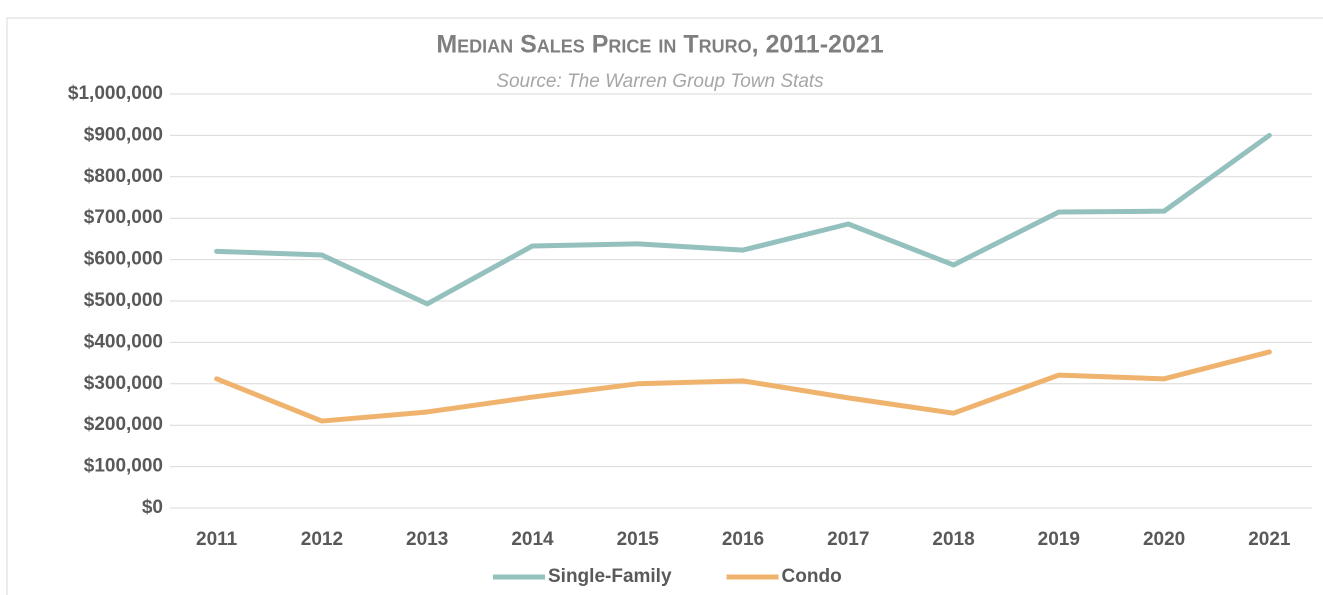 The width and height of the screenshot is (1323, 595). Describe the element at coordinates (743, 386) in the screenshot. I see `line-series` at that location.